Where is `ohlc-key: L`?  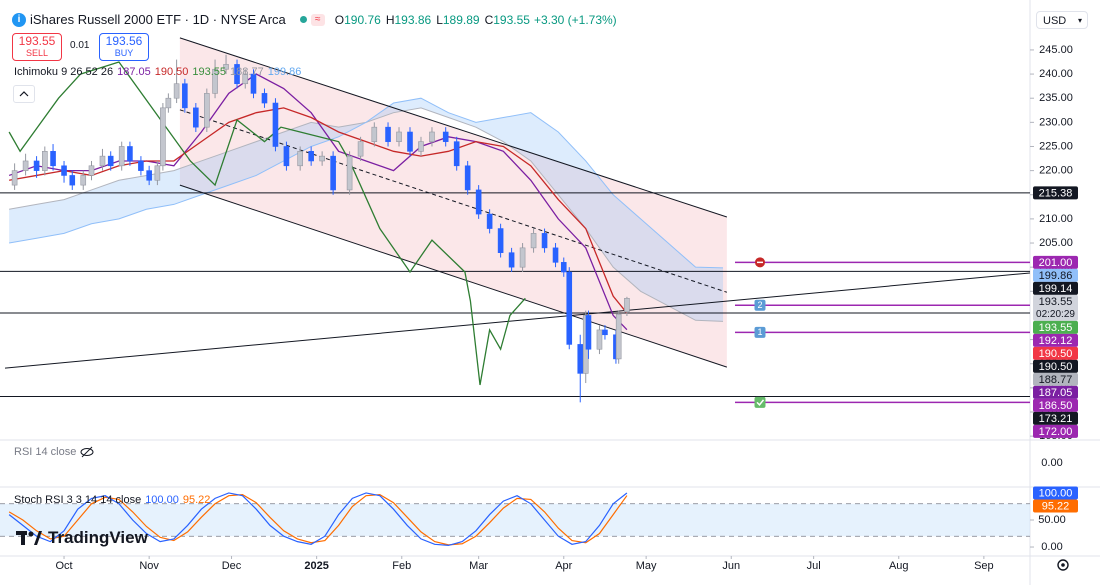
ohlc-key: L is located at coordinates (439, 19).